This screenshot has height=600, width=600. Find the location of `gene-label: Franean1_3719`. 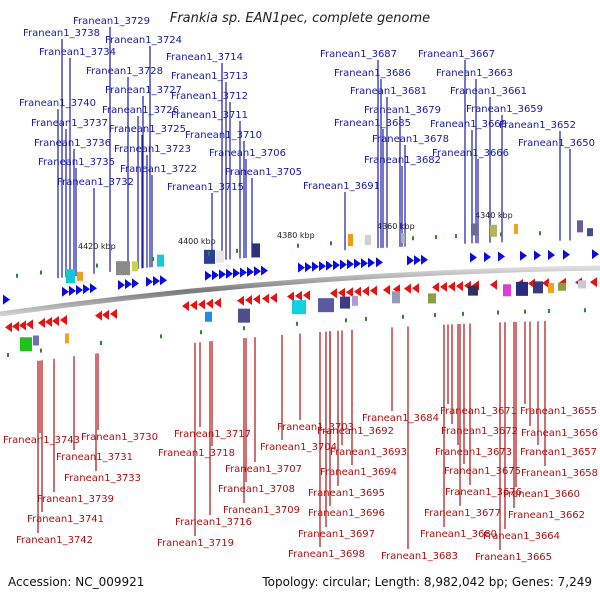

gene-label: Franean1_3719 is located at coordinates (195, 543).